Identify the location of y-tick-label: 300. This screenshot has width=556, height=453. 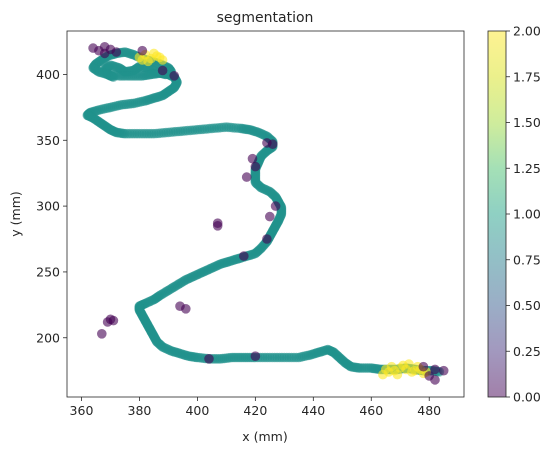
(48, 206).